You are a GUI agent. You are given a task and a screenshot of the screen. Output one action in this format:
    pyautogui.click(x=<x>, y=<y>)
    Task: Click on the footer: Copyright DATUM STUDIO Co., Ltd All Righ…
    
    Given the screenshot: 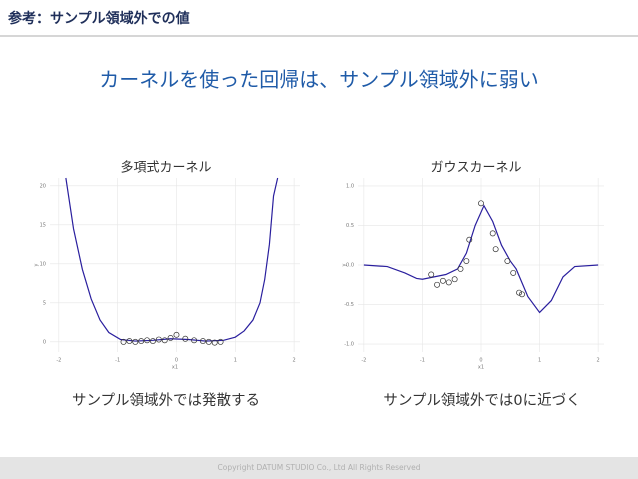 What is the action you would take?
    pyautogui.click(x=319, y=467)
    